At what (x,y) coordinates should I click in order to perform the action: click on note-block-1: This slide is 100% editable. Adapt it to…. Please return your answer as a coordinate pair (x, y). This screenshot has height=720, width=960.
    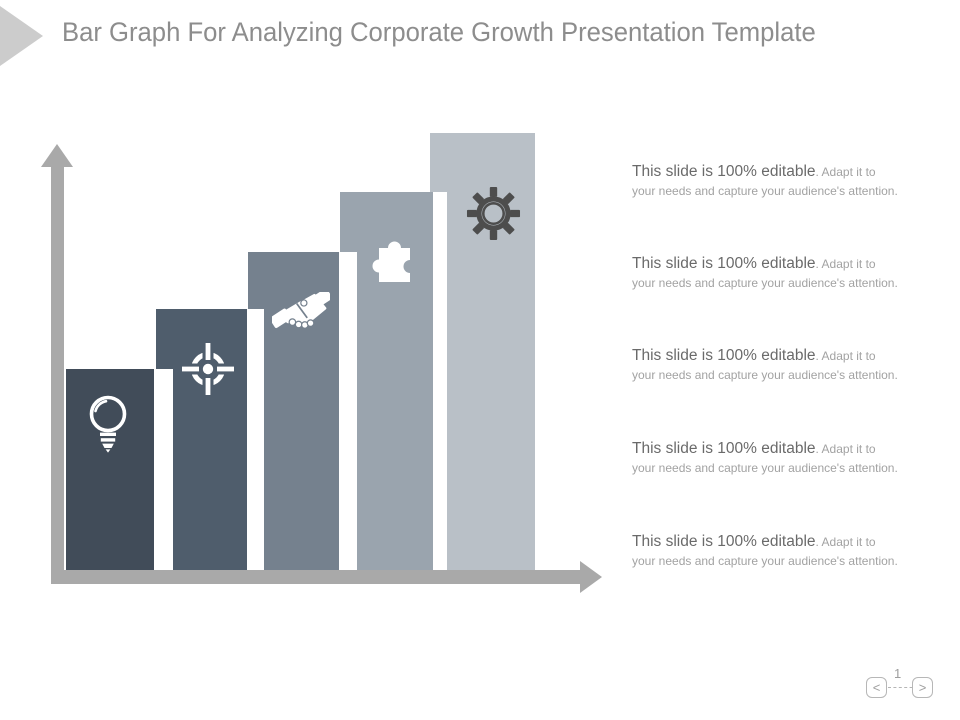
    Looking at the image, I should click on (782, 180).